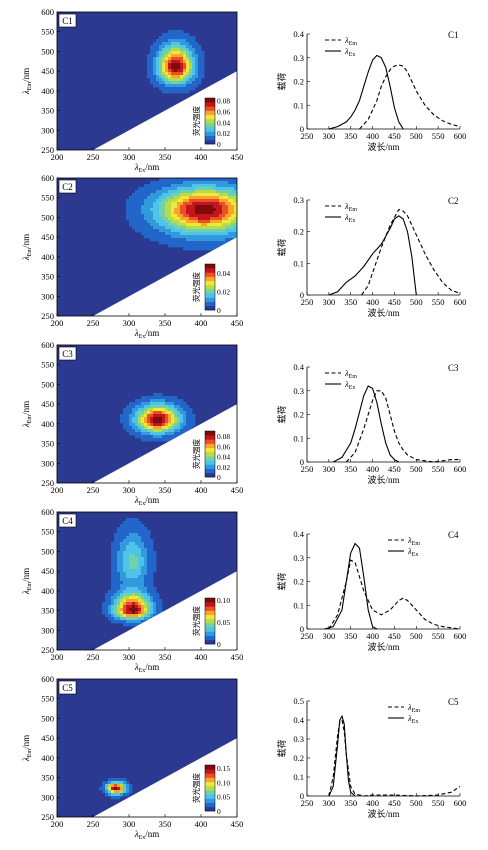 This screenshot has width=488, height=850. What do you see at coordinates (372, 636) in the screenshot?
I see `x-tick-label: 400` at bounding box center [372, 636].